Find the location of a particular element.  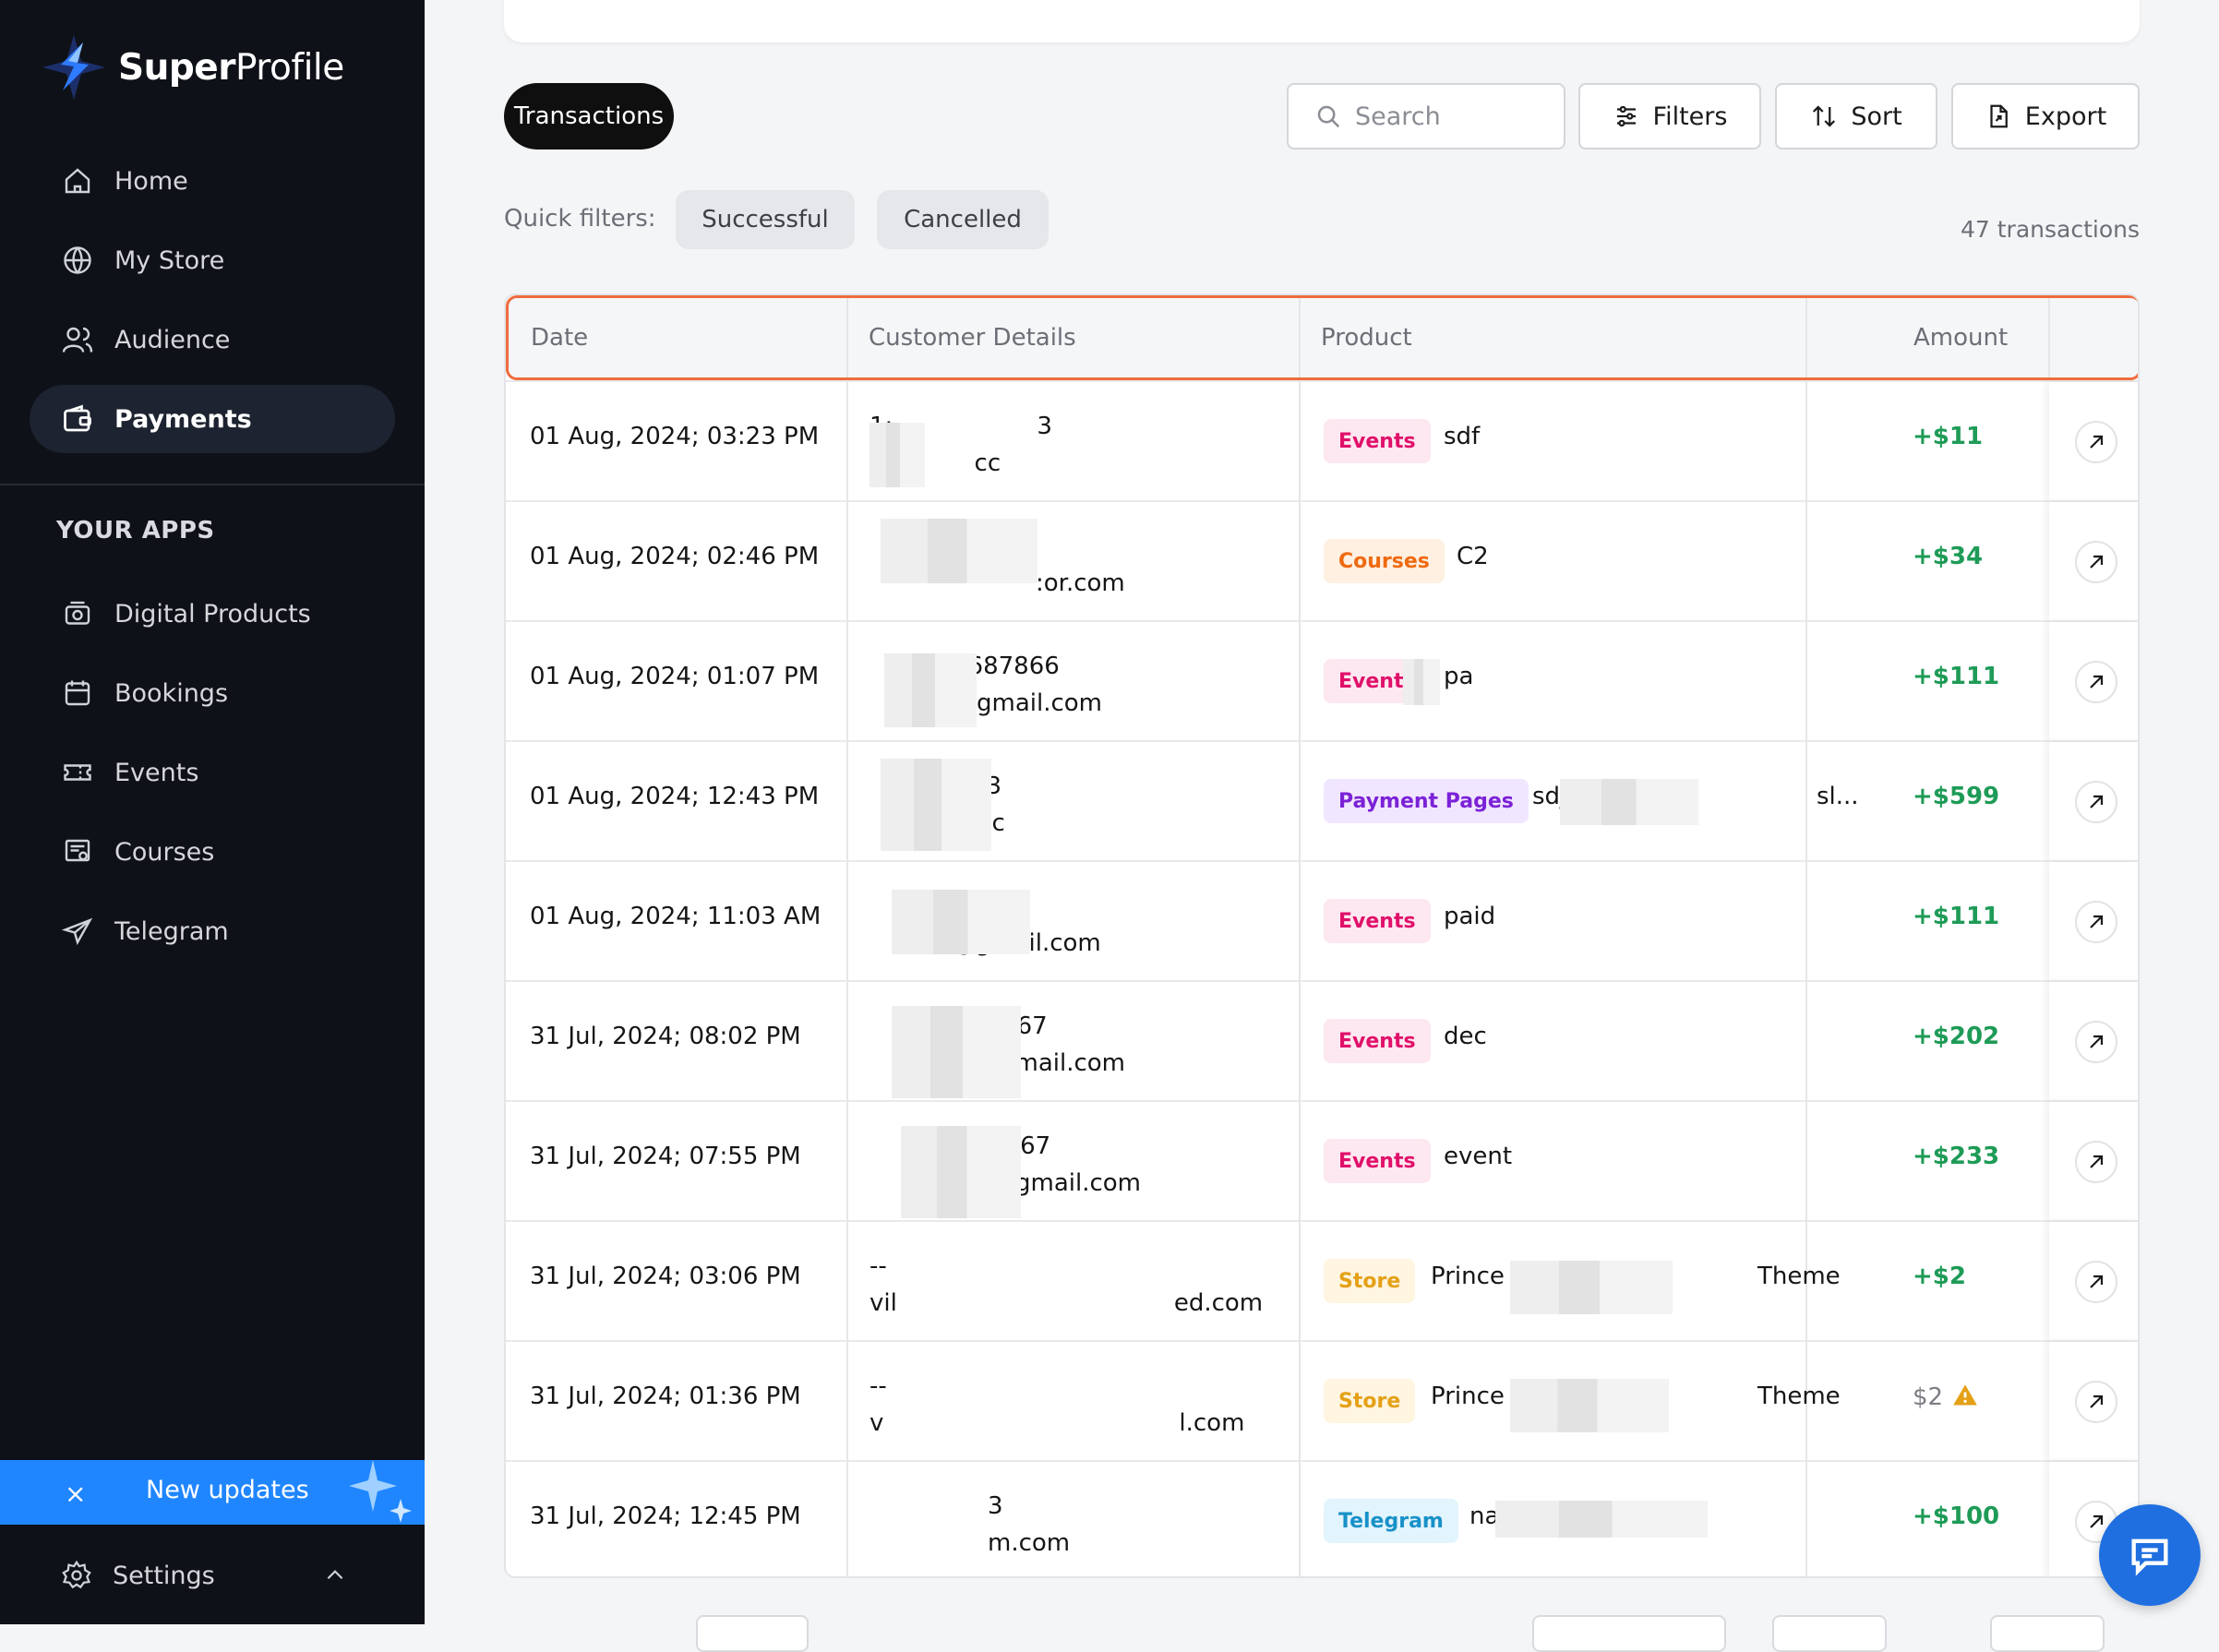

nav-bookings: Bookings is located at coordinates (212, 693).